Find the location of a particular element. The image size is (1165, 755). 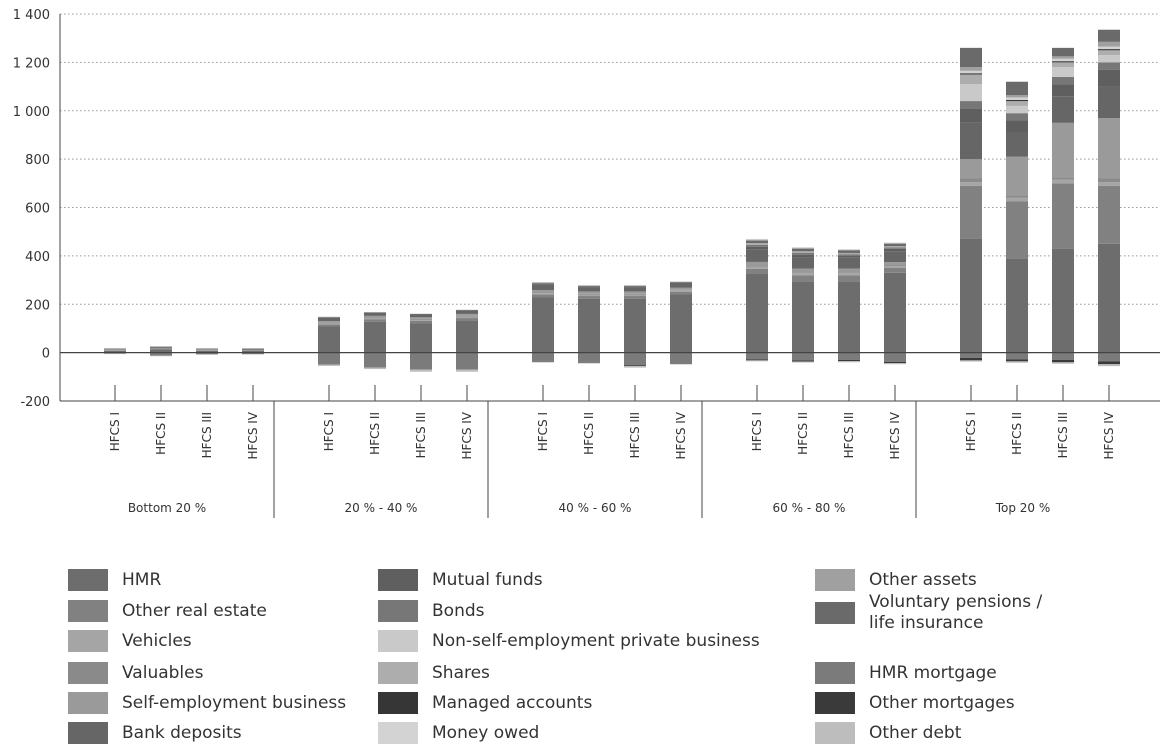

legend-label: Mutual funds is located at coordinates (487, 579).